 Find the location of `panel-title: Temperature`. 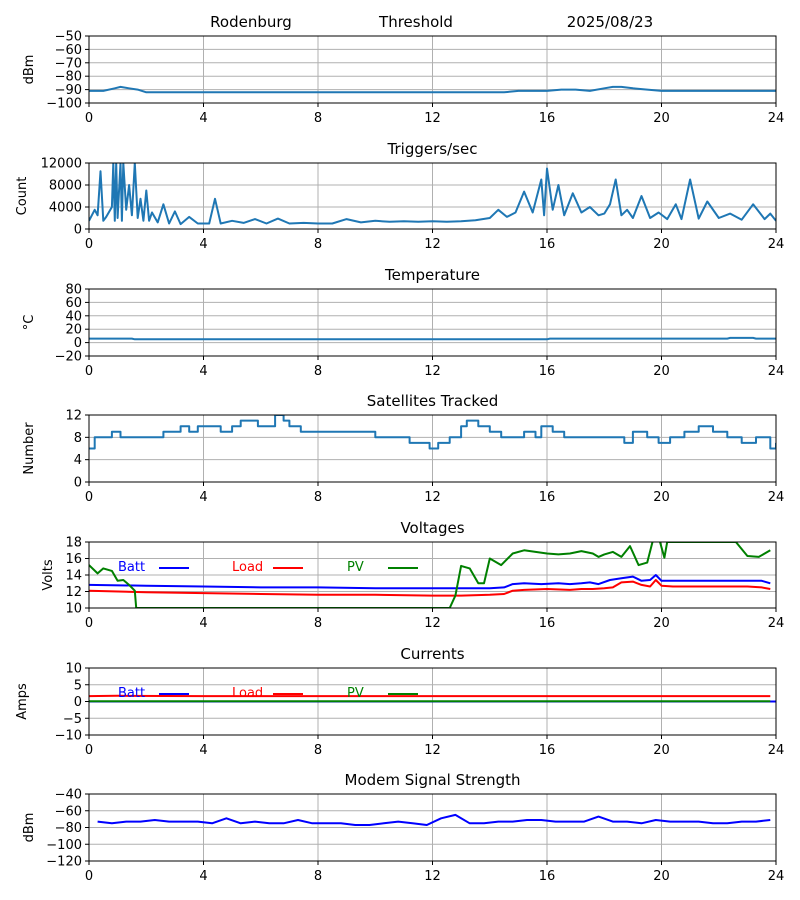

panel-title: Temperature is located at coordinates (432, 275).